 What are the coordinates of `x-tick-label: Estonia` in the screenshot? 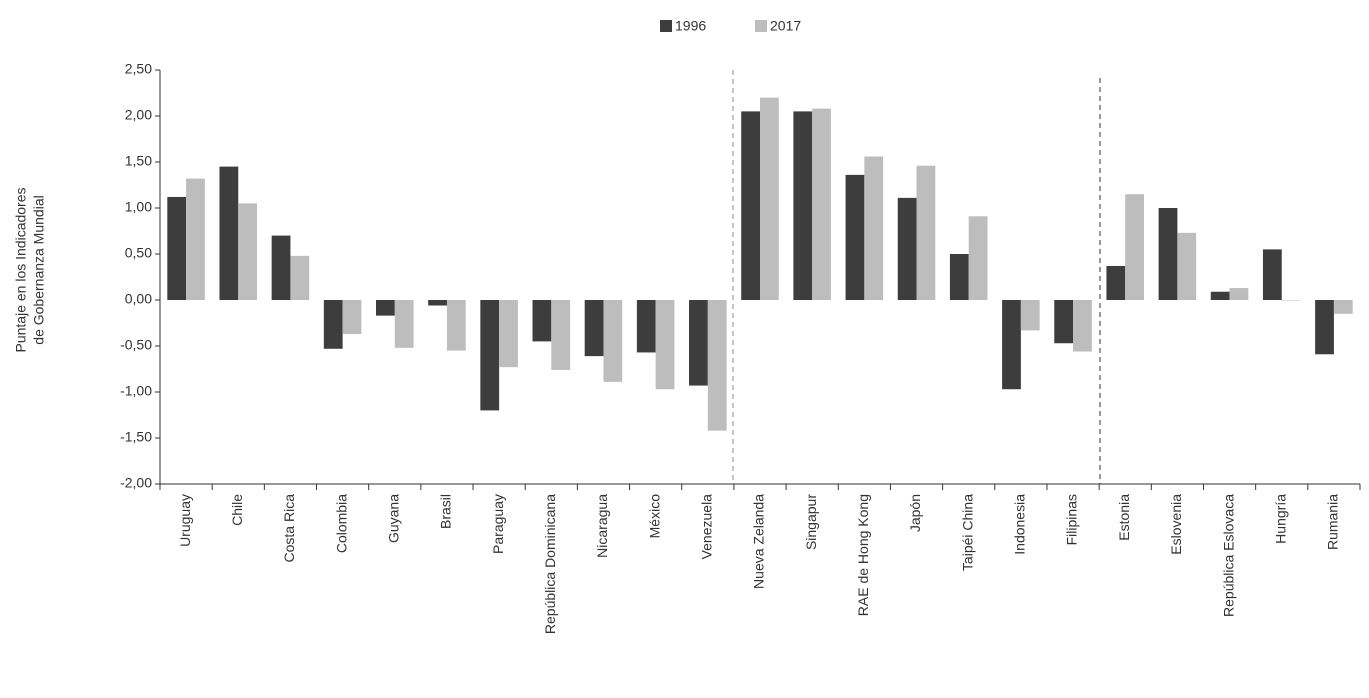 It's located at (1124, 517).